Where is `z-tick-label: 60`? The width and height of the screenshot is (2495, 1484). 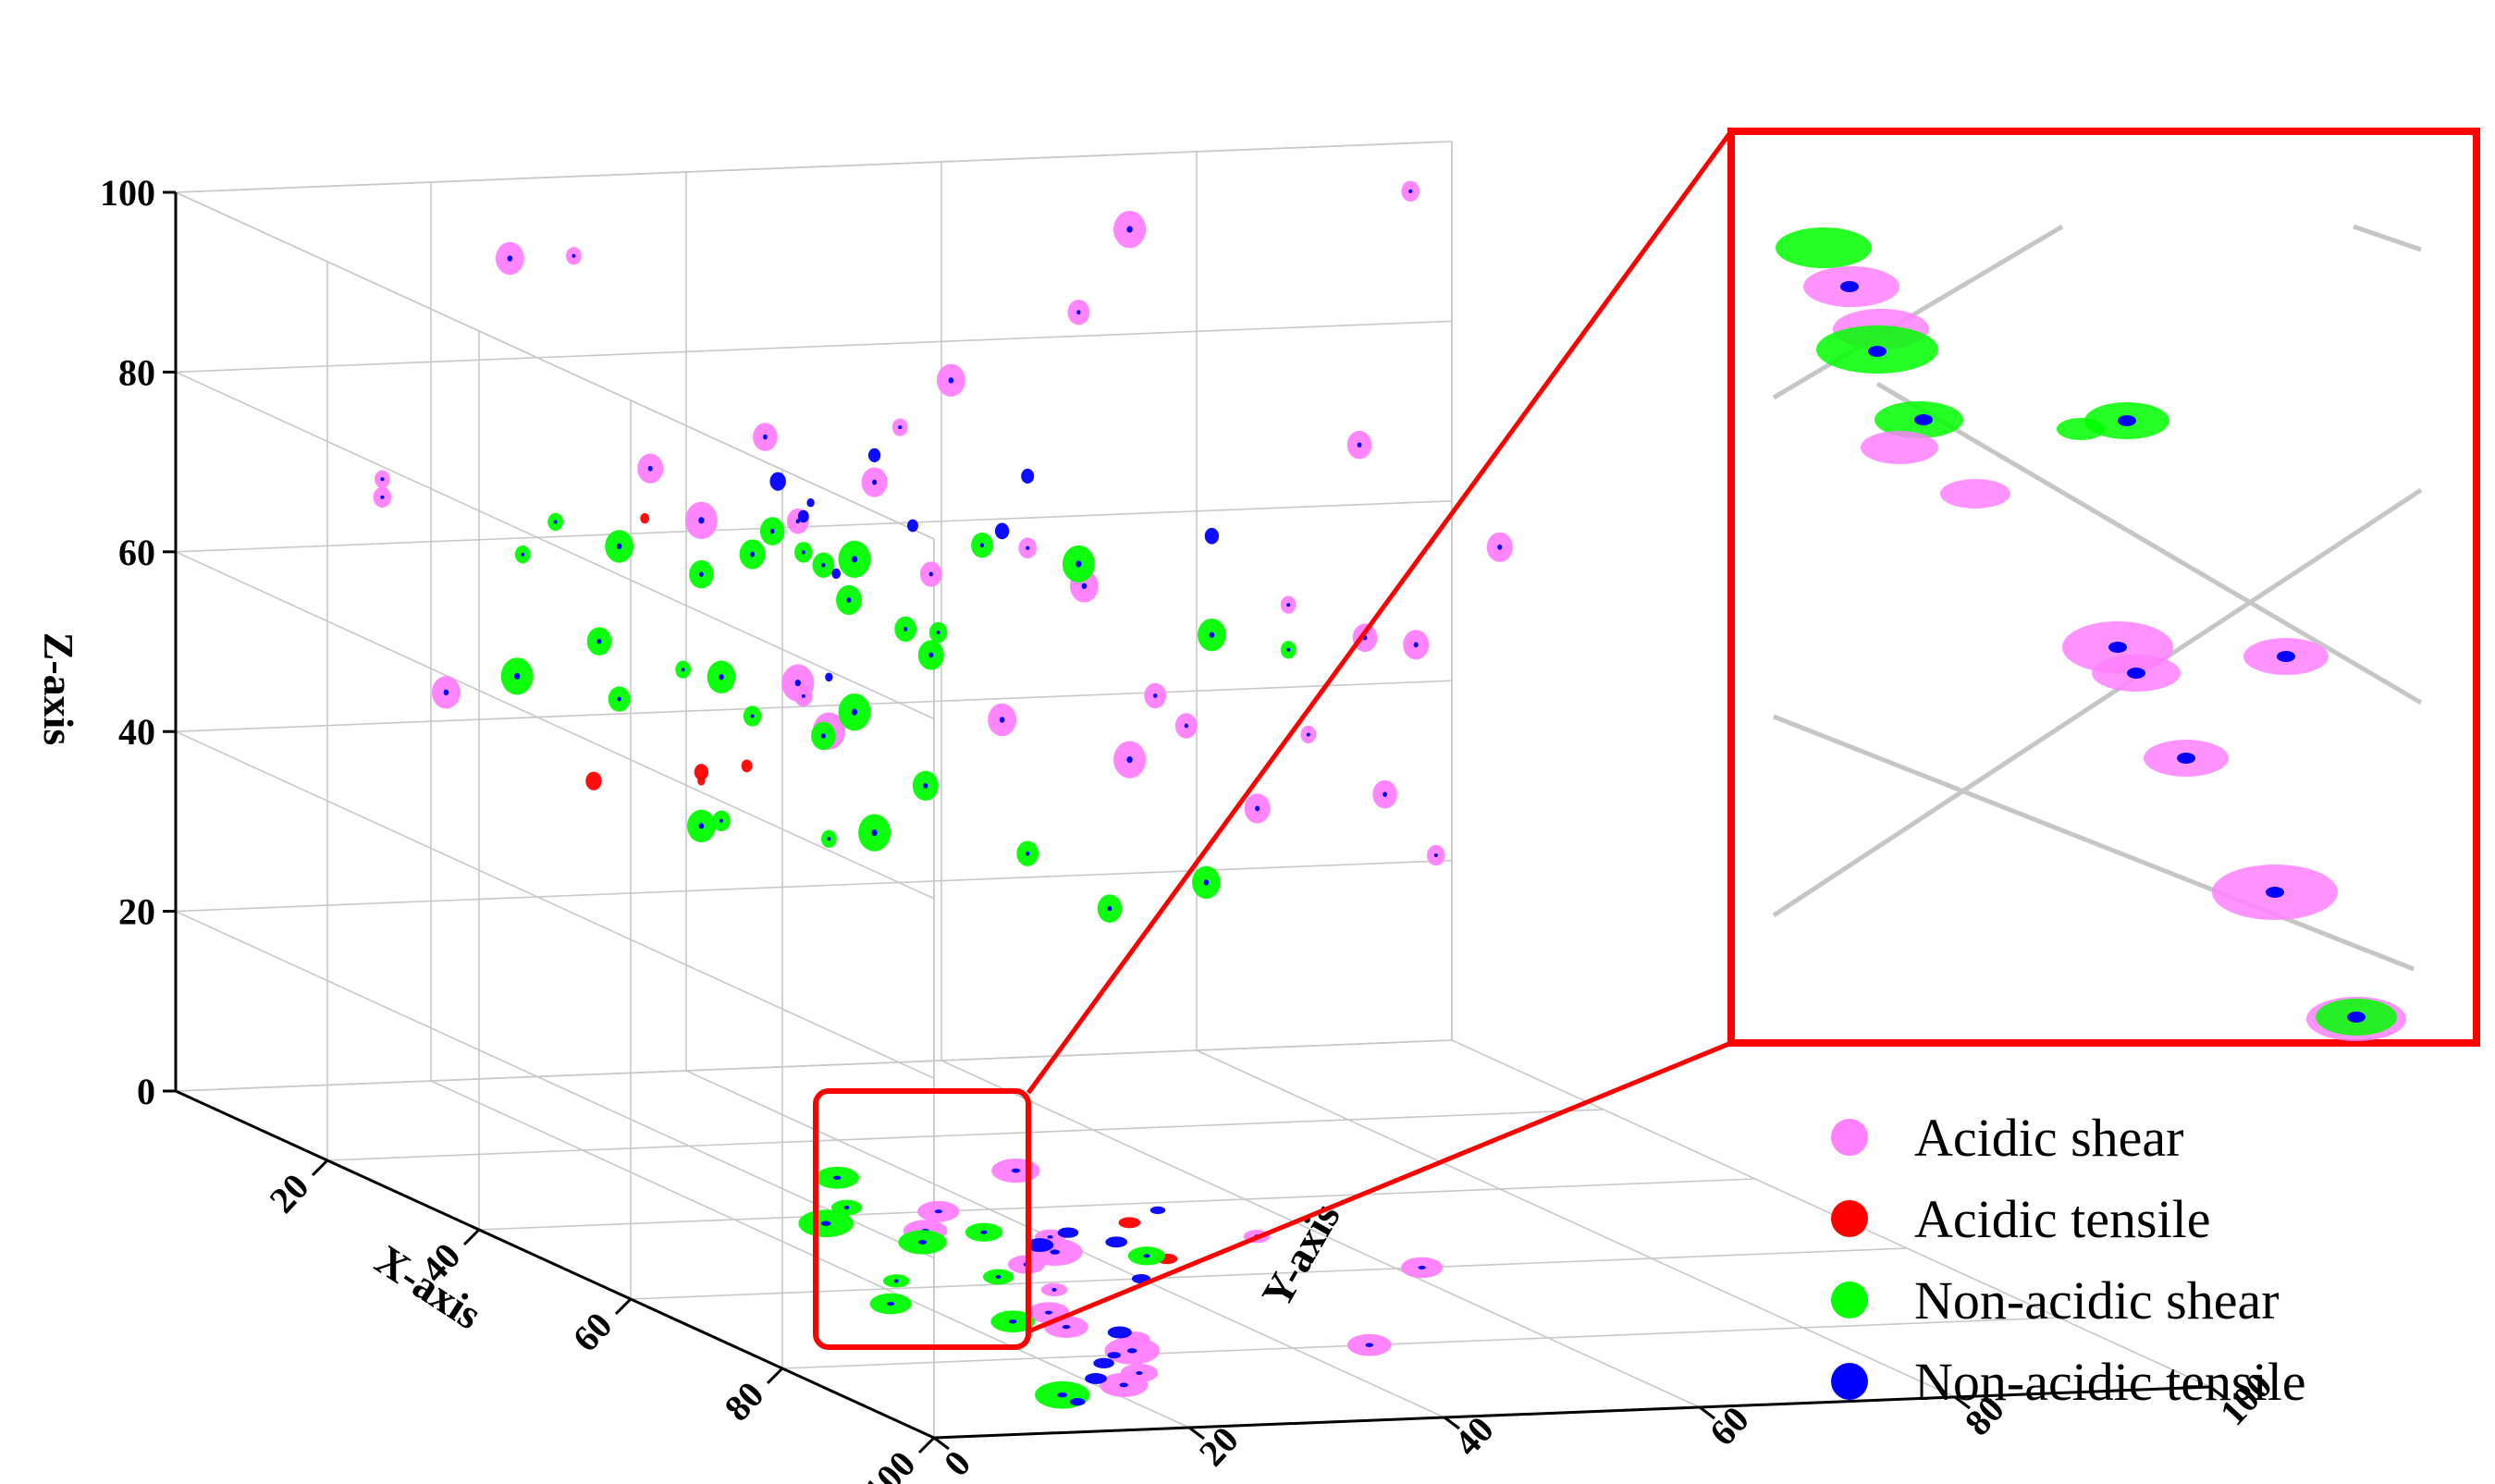 z-tick-label: 60 is located at coordinates (136, 552).